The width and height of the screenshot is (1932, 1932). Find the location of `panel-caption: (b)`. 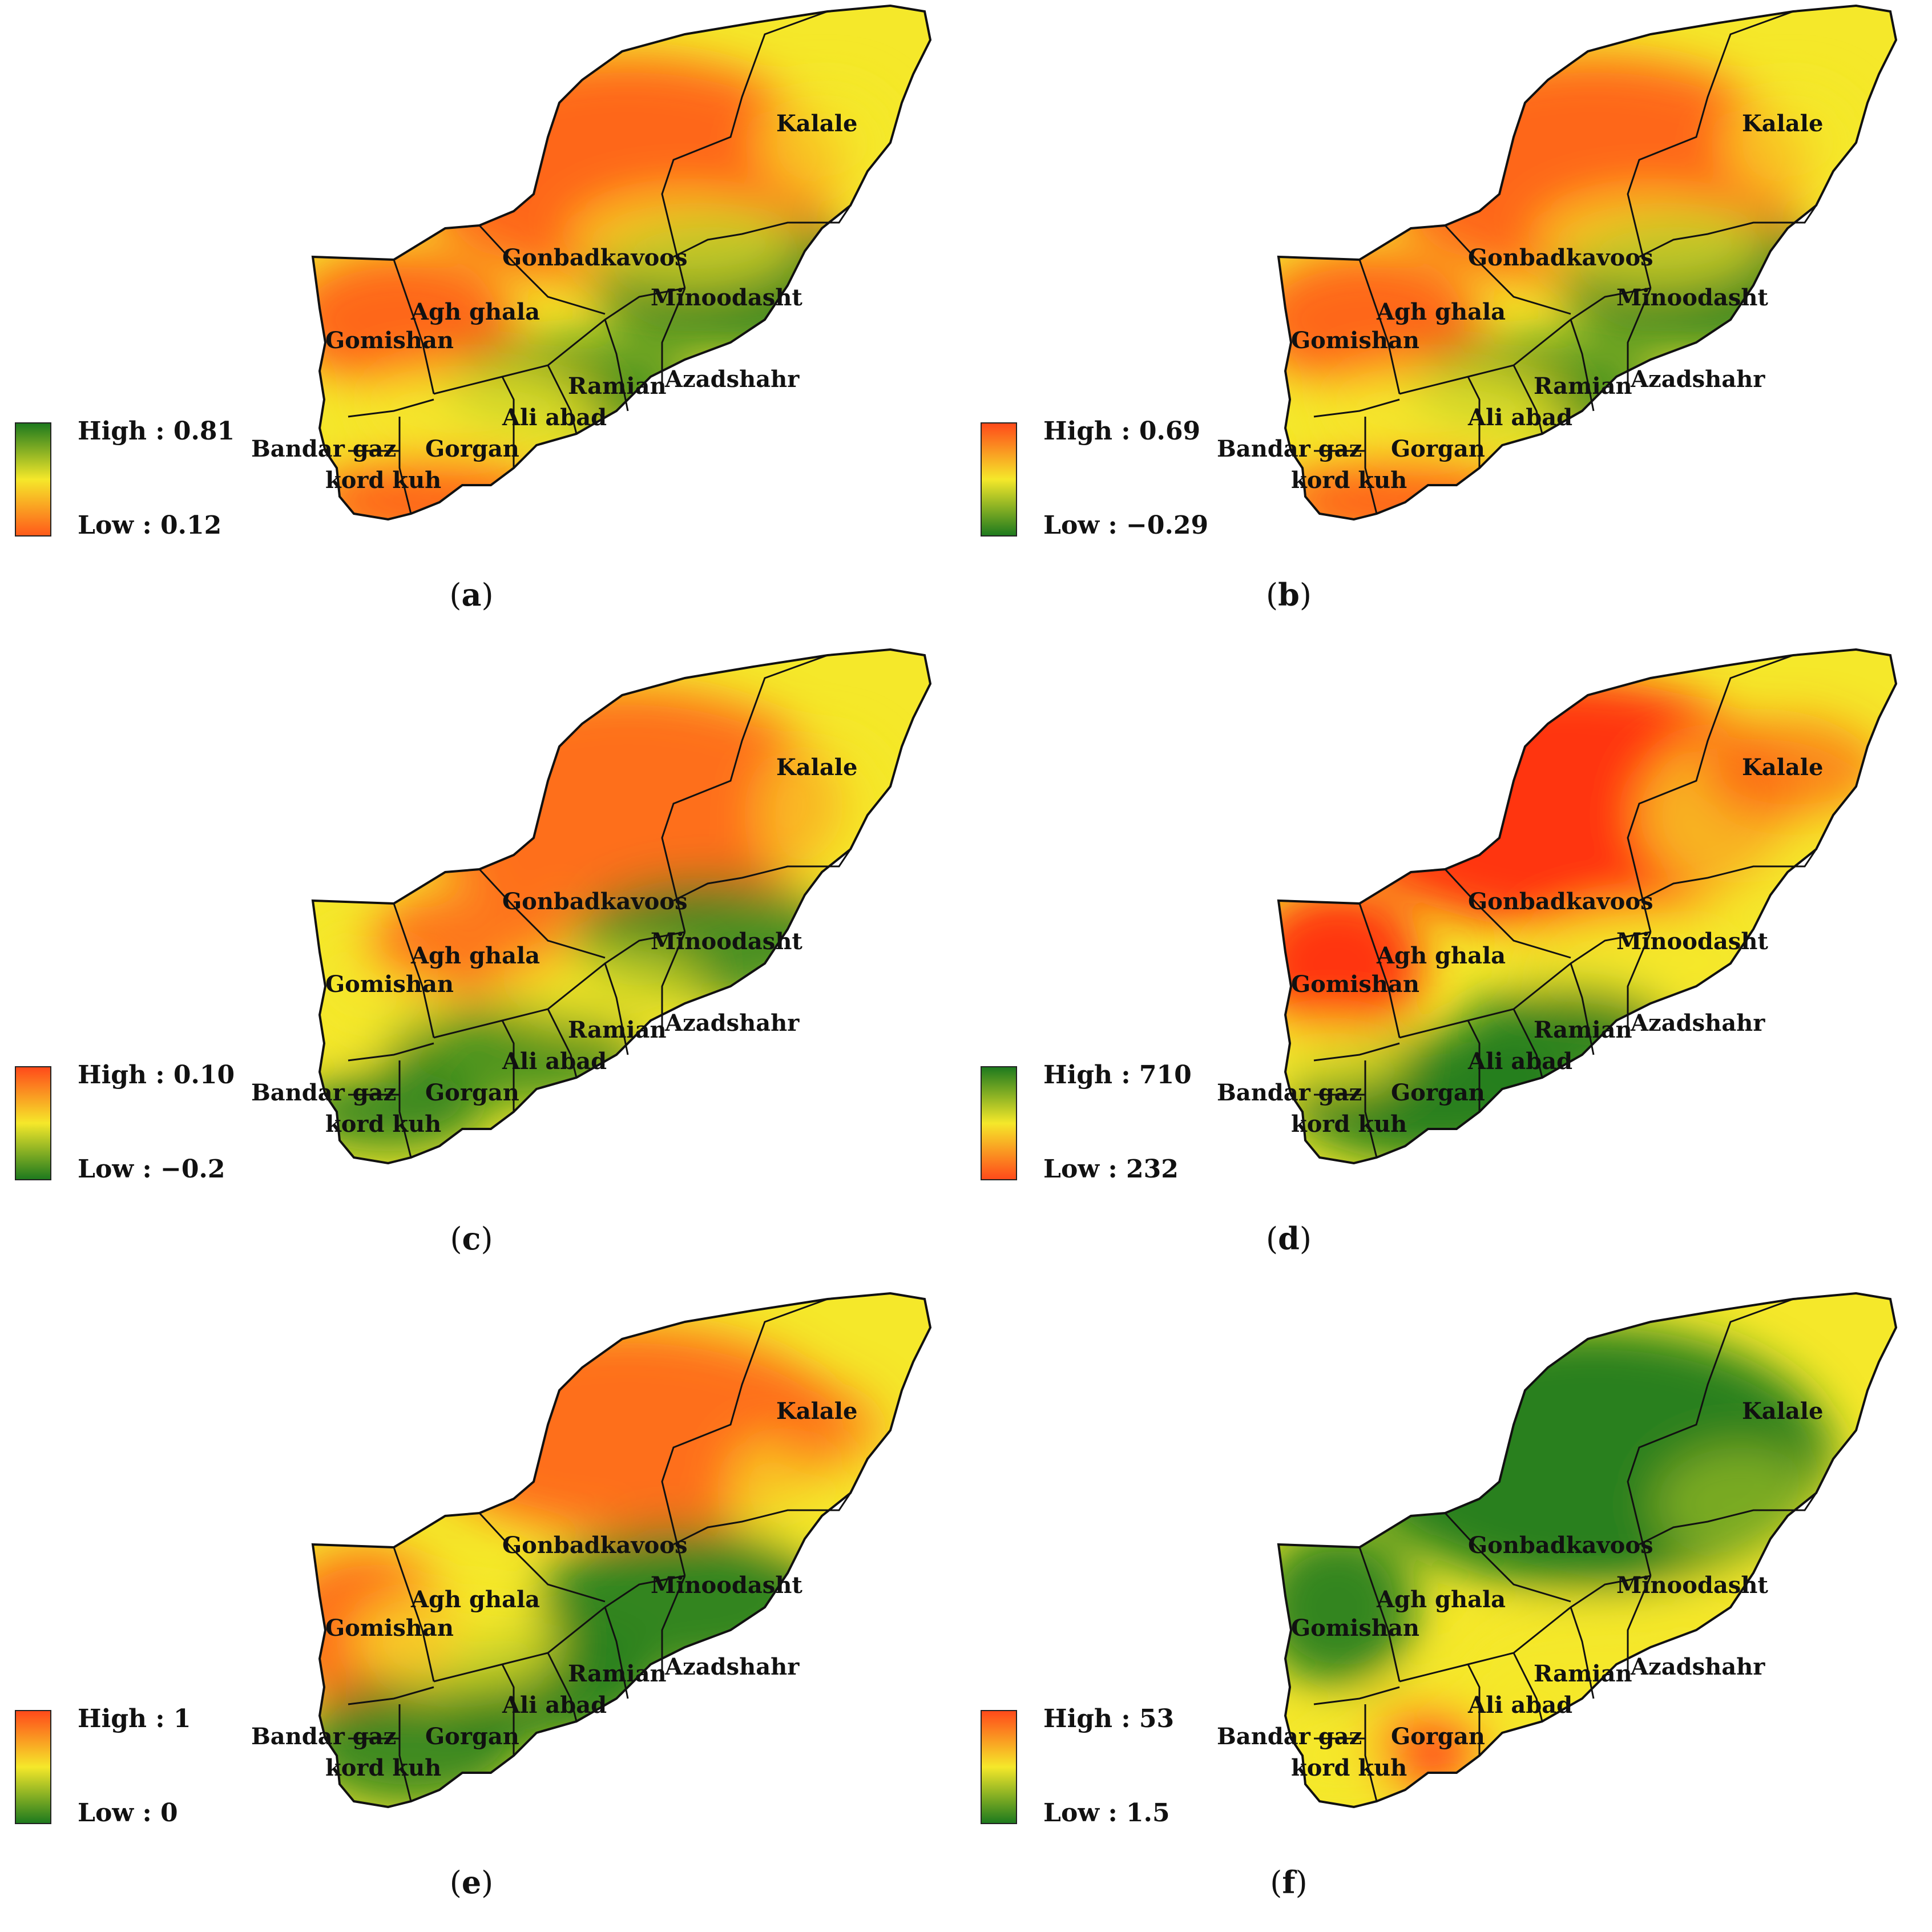

panel-caption: (b) is located at coordinates (1289, 594).